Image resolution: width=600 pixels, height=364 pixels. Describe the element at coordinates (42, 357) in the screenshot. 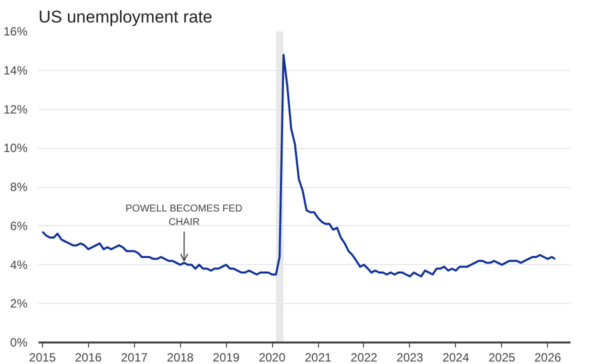

I see `x-tick-label: 2015` at that location.